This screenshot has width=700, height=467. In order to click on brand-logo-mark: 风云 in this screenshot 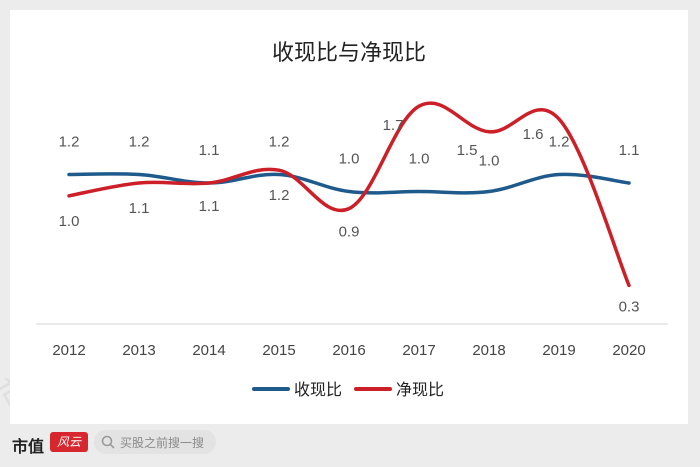, I will do `click(69, 442)`.